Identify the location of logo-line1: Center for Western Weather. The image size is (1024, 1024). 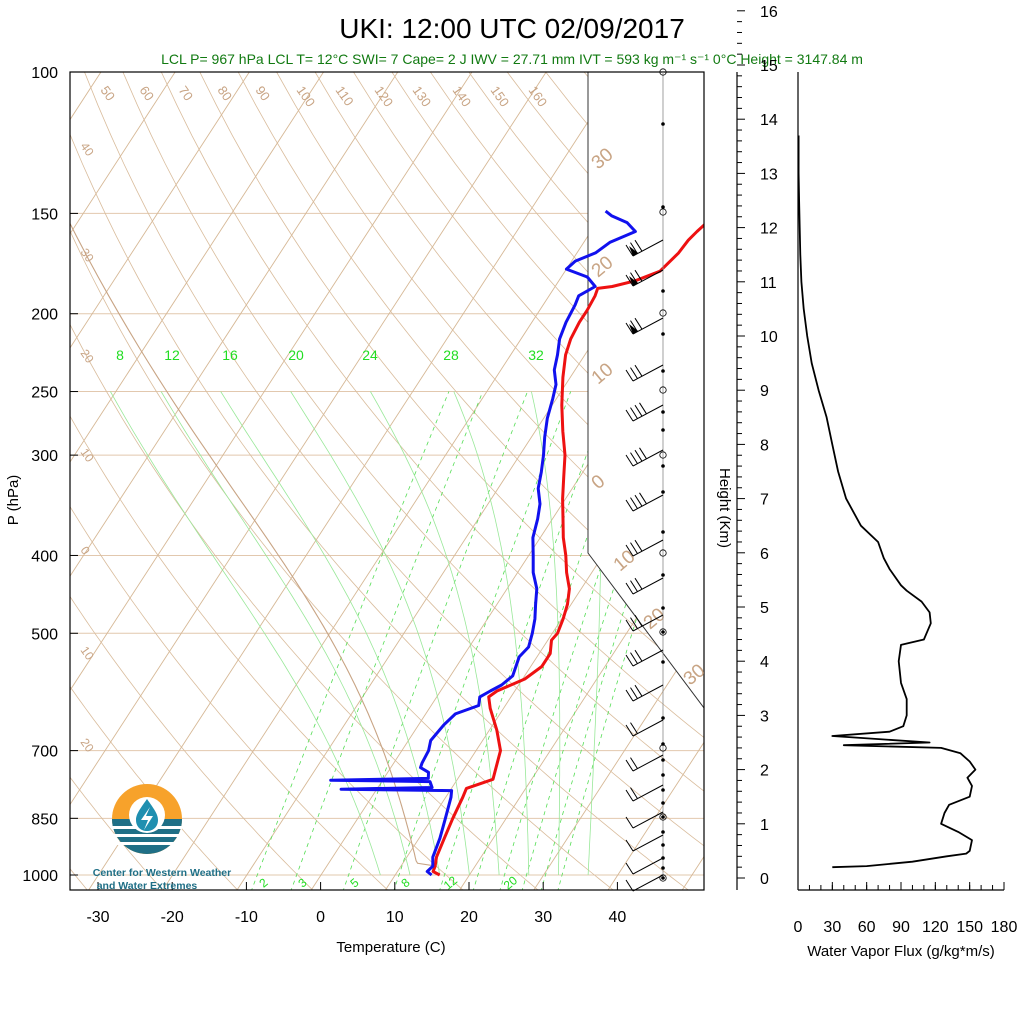
(162, 873).